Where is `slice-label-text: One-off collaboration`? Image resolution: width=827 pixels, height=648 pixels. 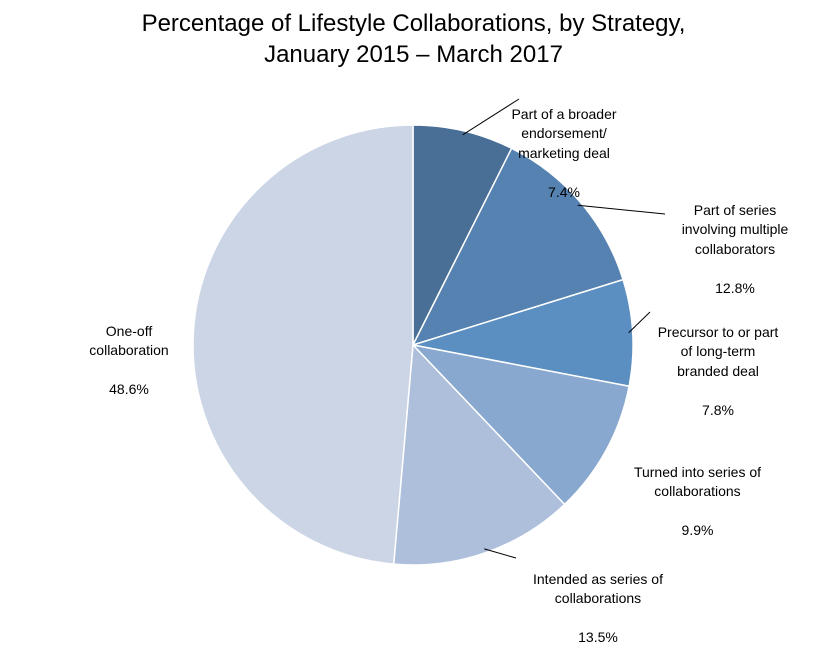 slice-label-text: One-off collaboration is located at coordinates (129, 340).